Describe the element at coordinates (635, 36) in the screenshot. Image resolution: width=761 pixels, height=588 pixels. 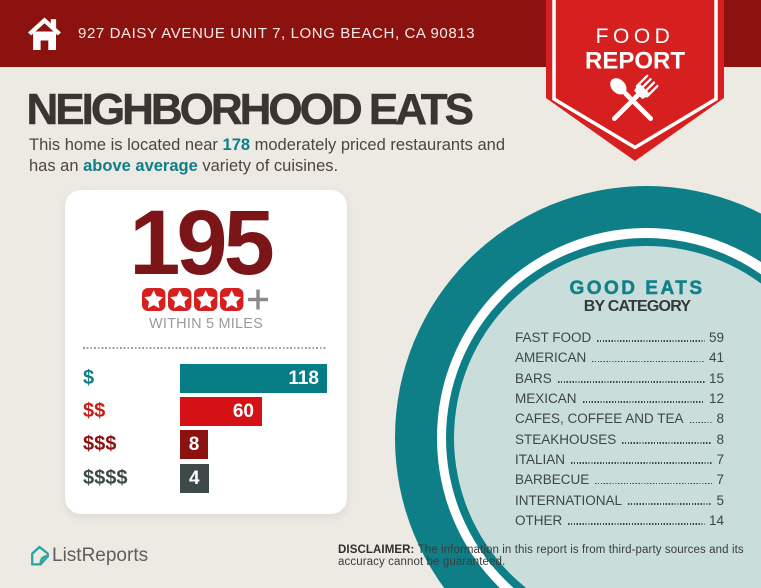
I see `svg-text: FOOD` at that location.